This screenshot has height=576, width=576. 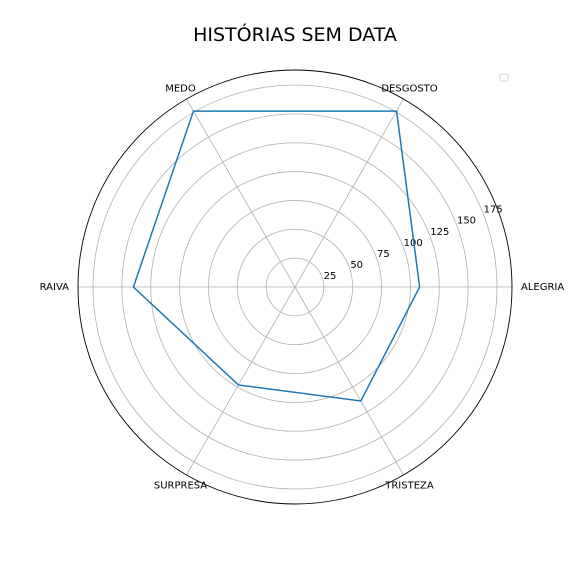 What do you see at coordinates (466, 221) in the screenshot?
I see `radial-tick-label: 150` at bounding box center [466, 221].